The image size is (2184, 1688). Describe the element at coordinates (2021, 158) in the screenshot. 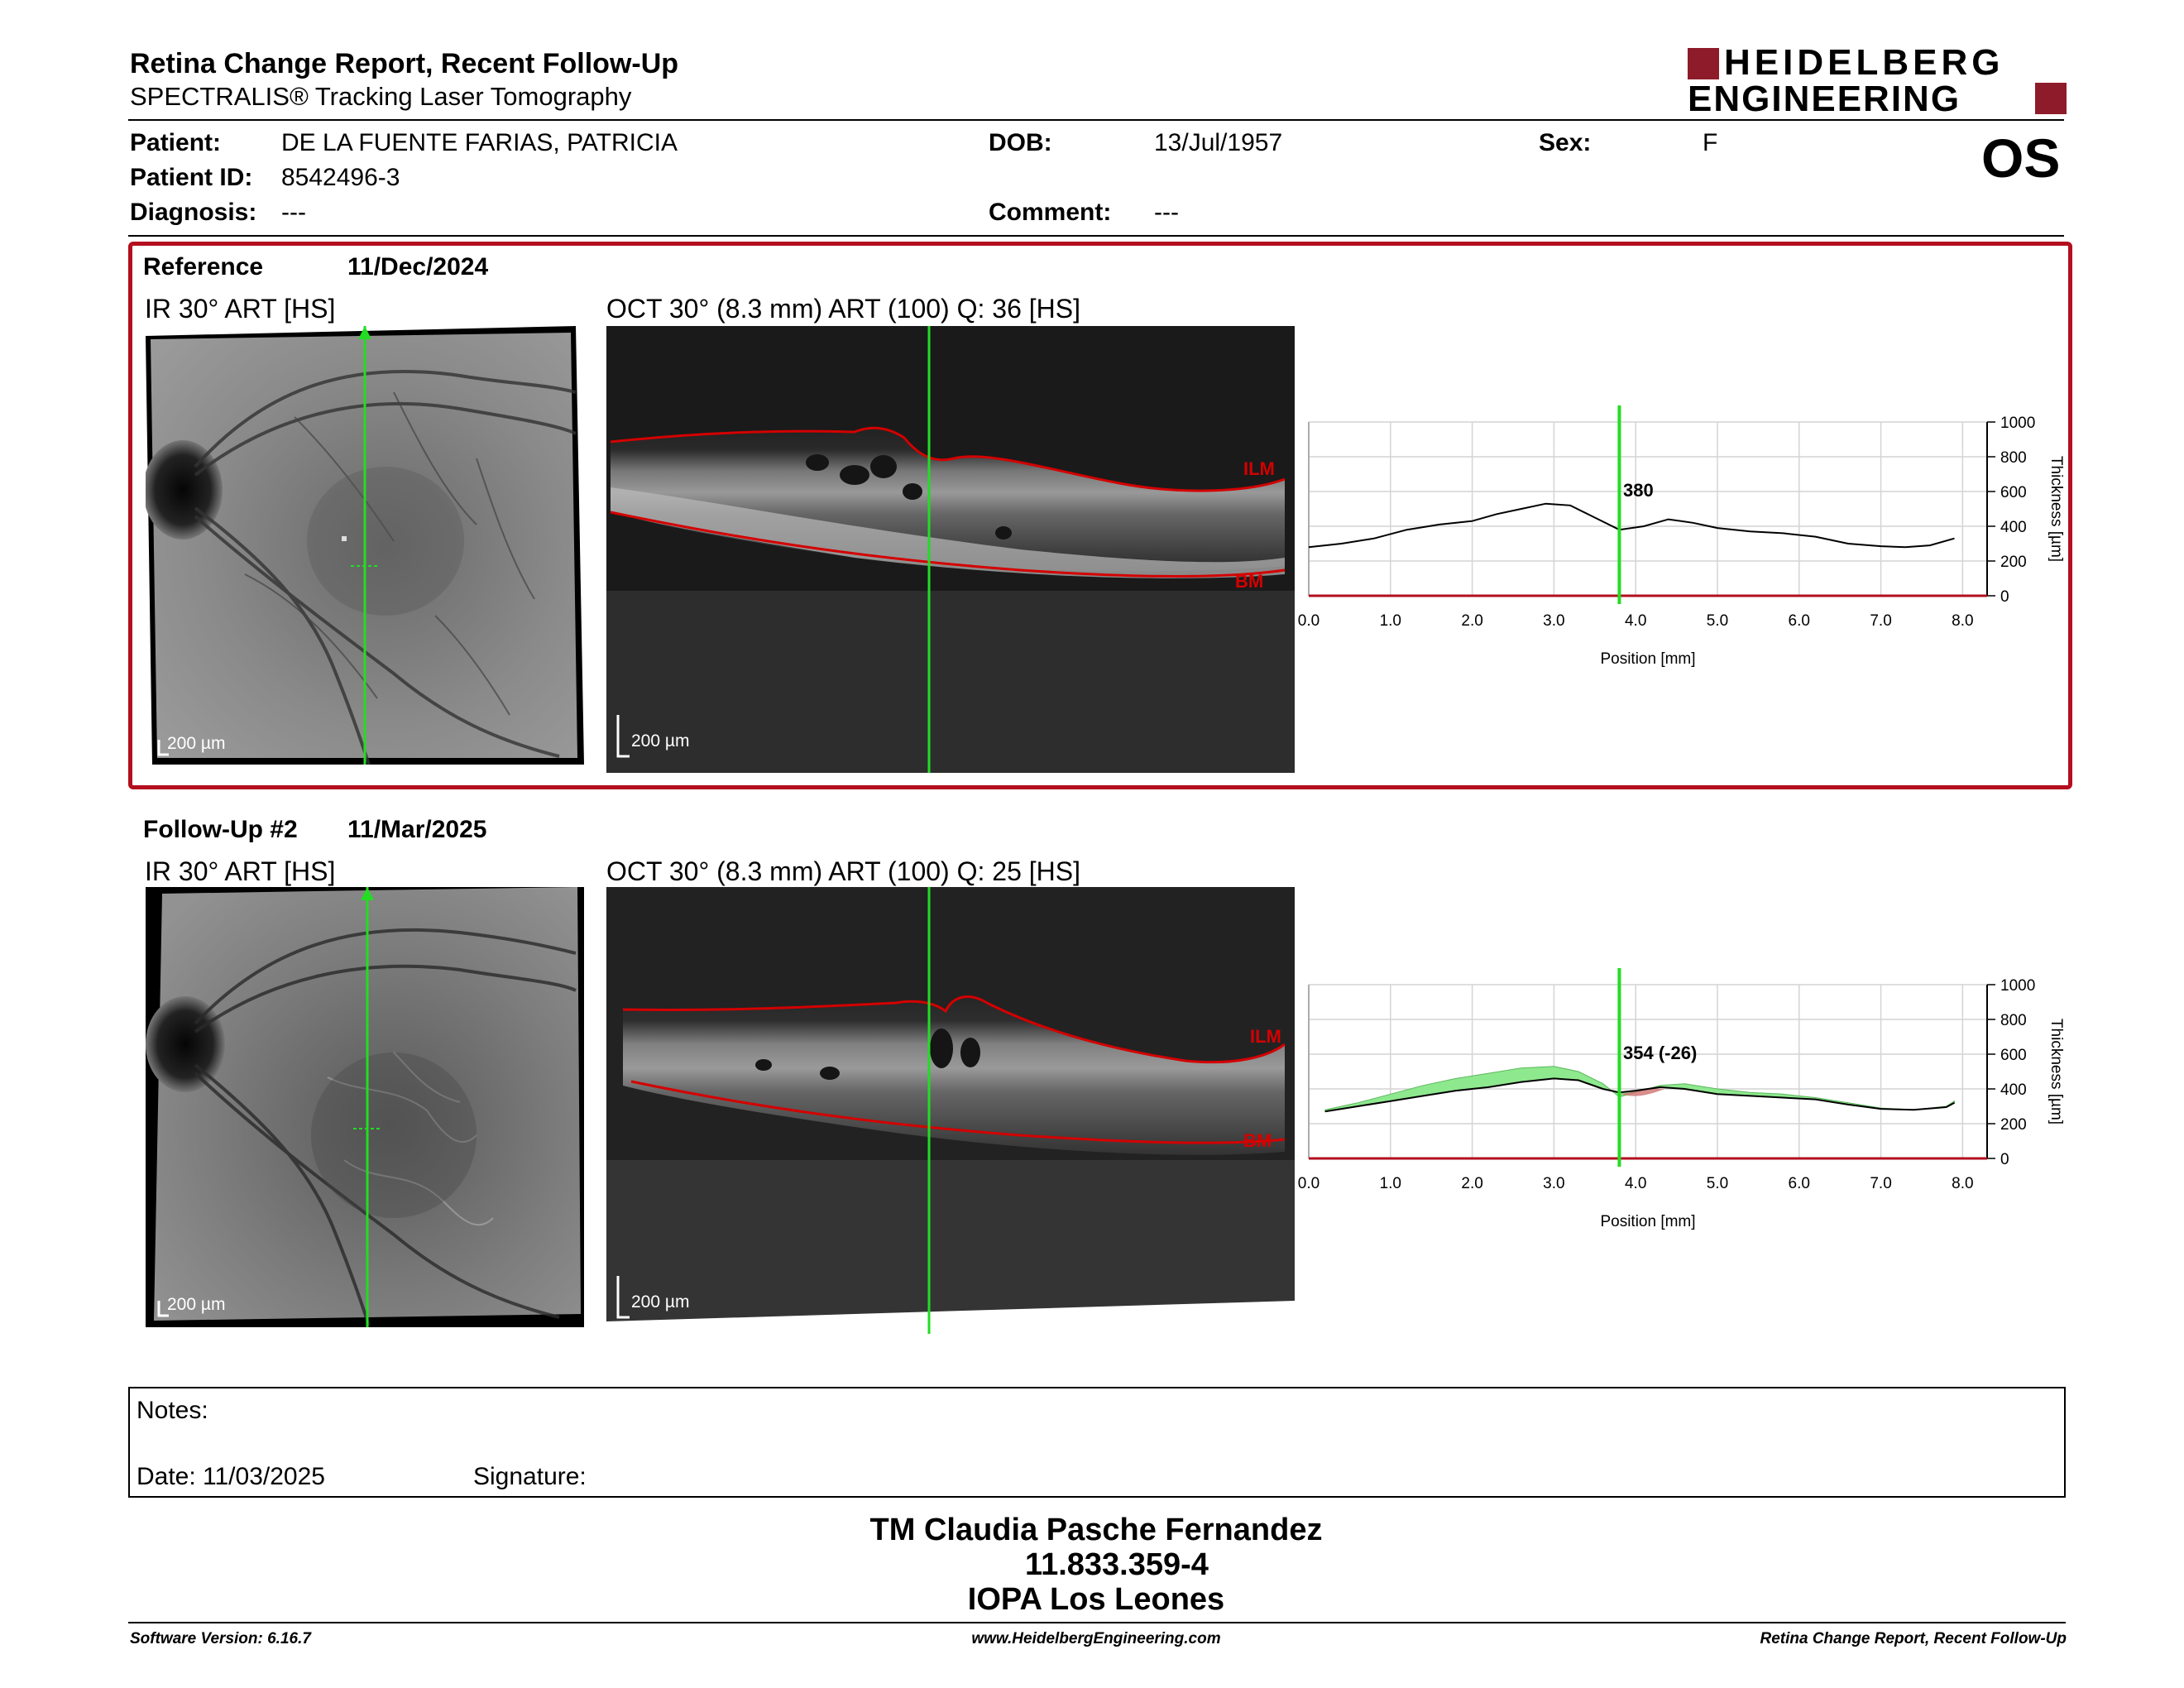

I see `eye-indicator: OS` at that location.